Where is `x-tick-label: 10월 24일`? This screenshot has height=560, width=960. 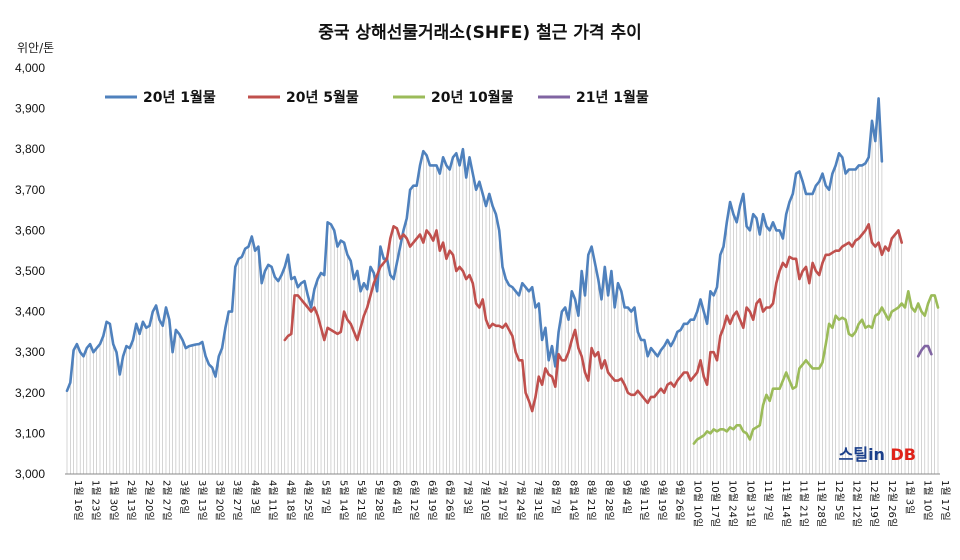
x-tick-label: 10월 24일 is located at coordinates (733, 503).